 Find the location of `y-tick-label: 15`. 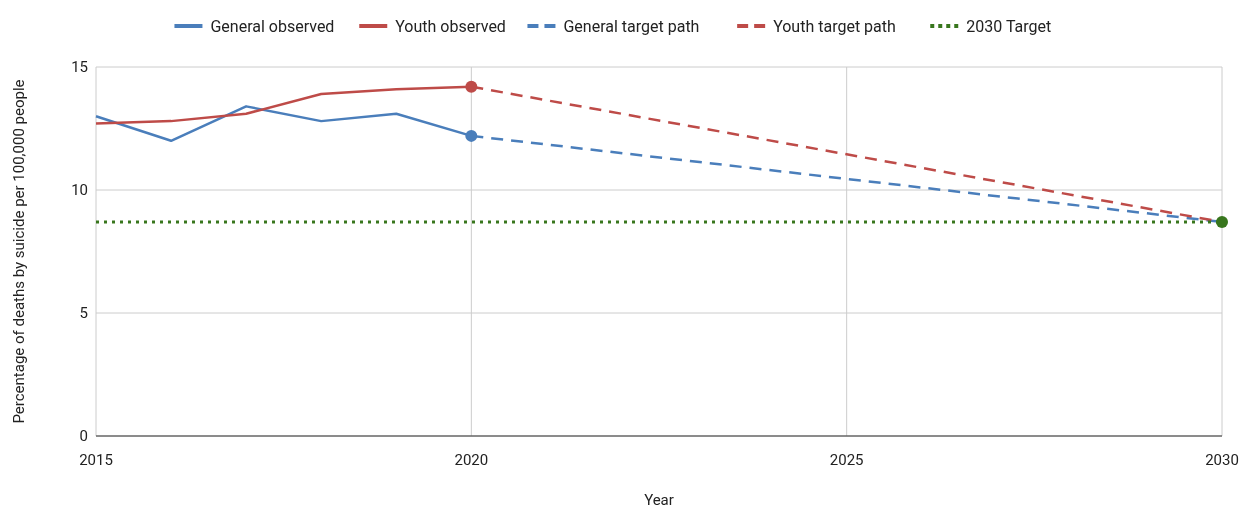

y-tick-label: 15 is located at coordinates (79, 67).